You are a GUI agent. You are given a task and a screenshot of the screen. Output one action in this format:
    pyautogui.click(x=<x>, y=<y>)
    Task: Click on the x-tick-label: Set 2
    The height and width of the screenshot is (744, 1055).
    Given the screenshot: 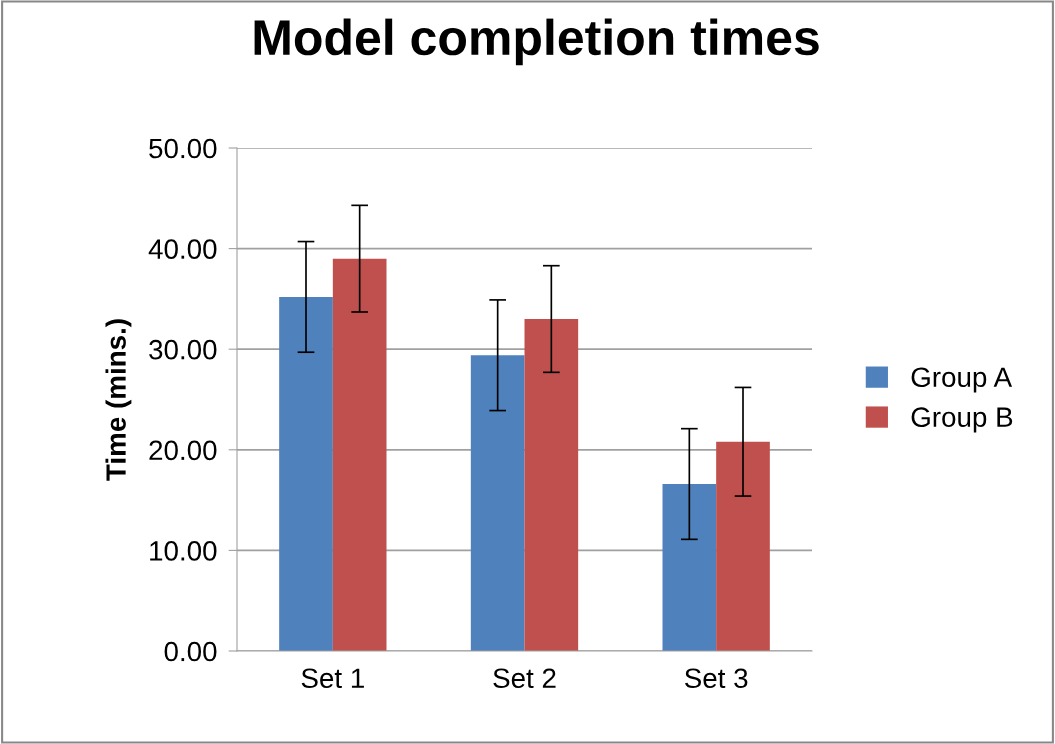 What is the action you would take?
    pyautogui.click(x=524, y=678)
    